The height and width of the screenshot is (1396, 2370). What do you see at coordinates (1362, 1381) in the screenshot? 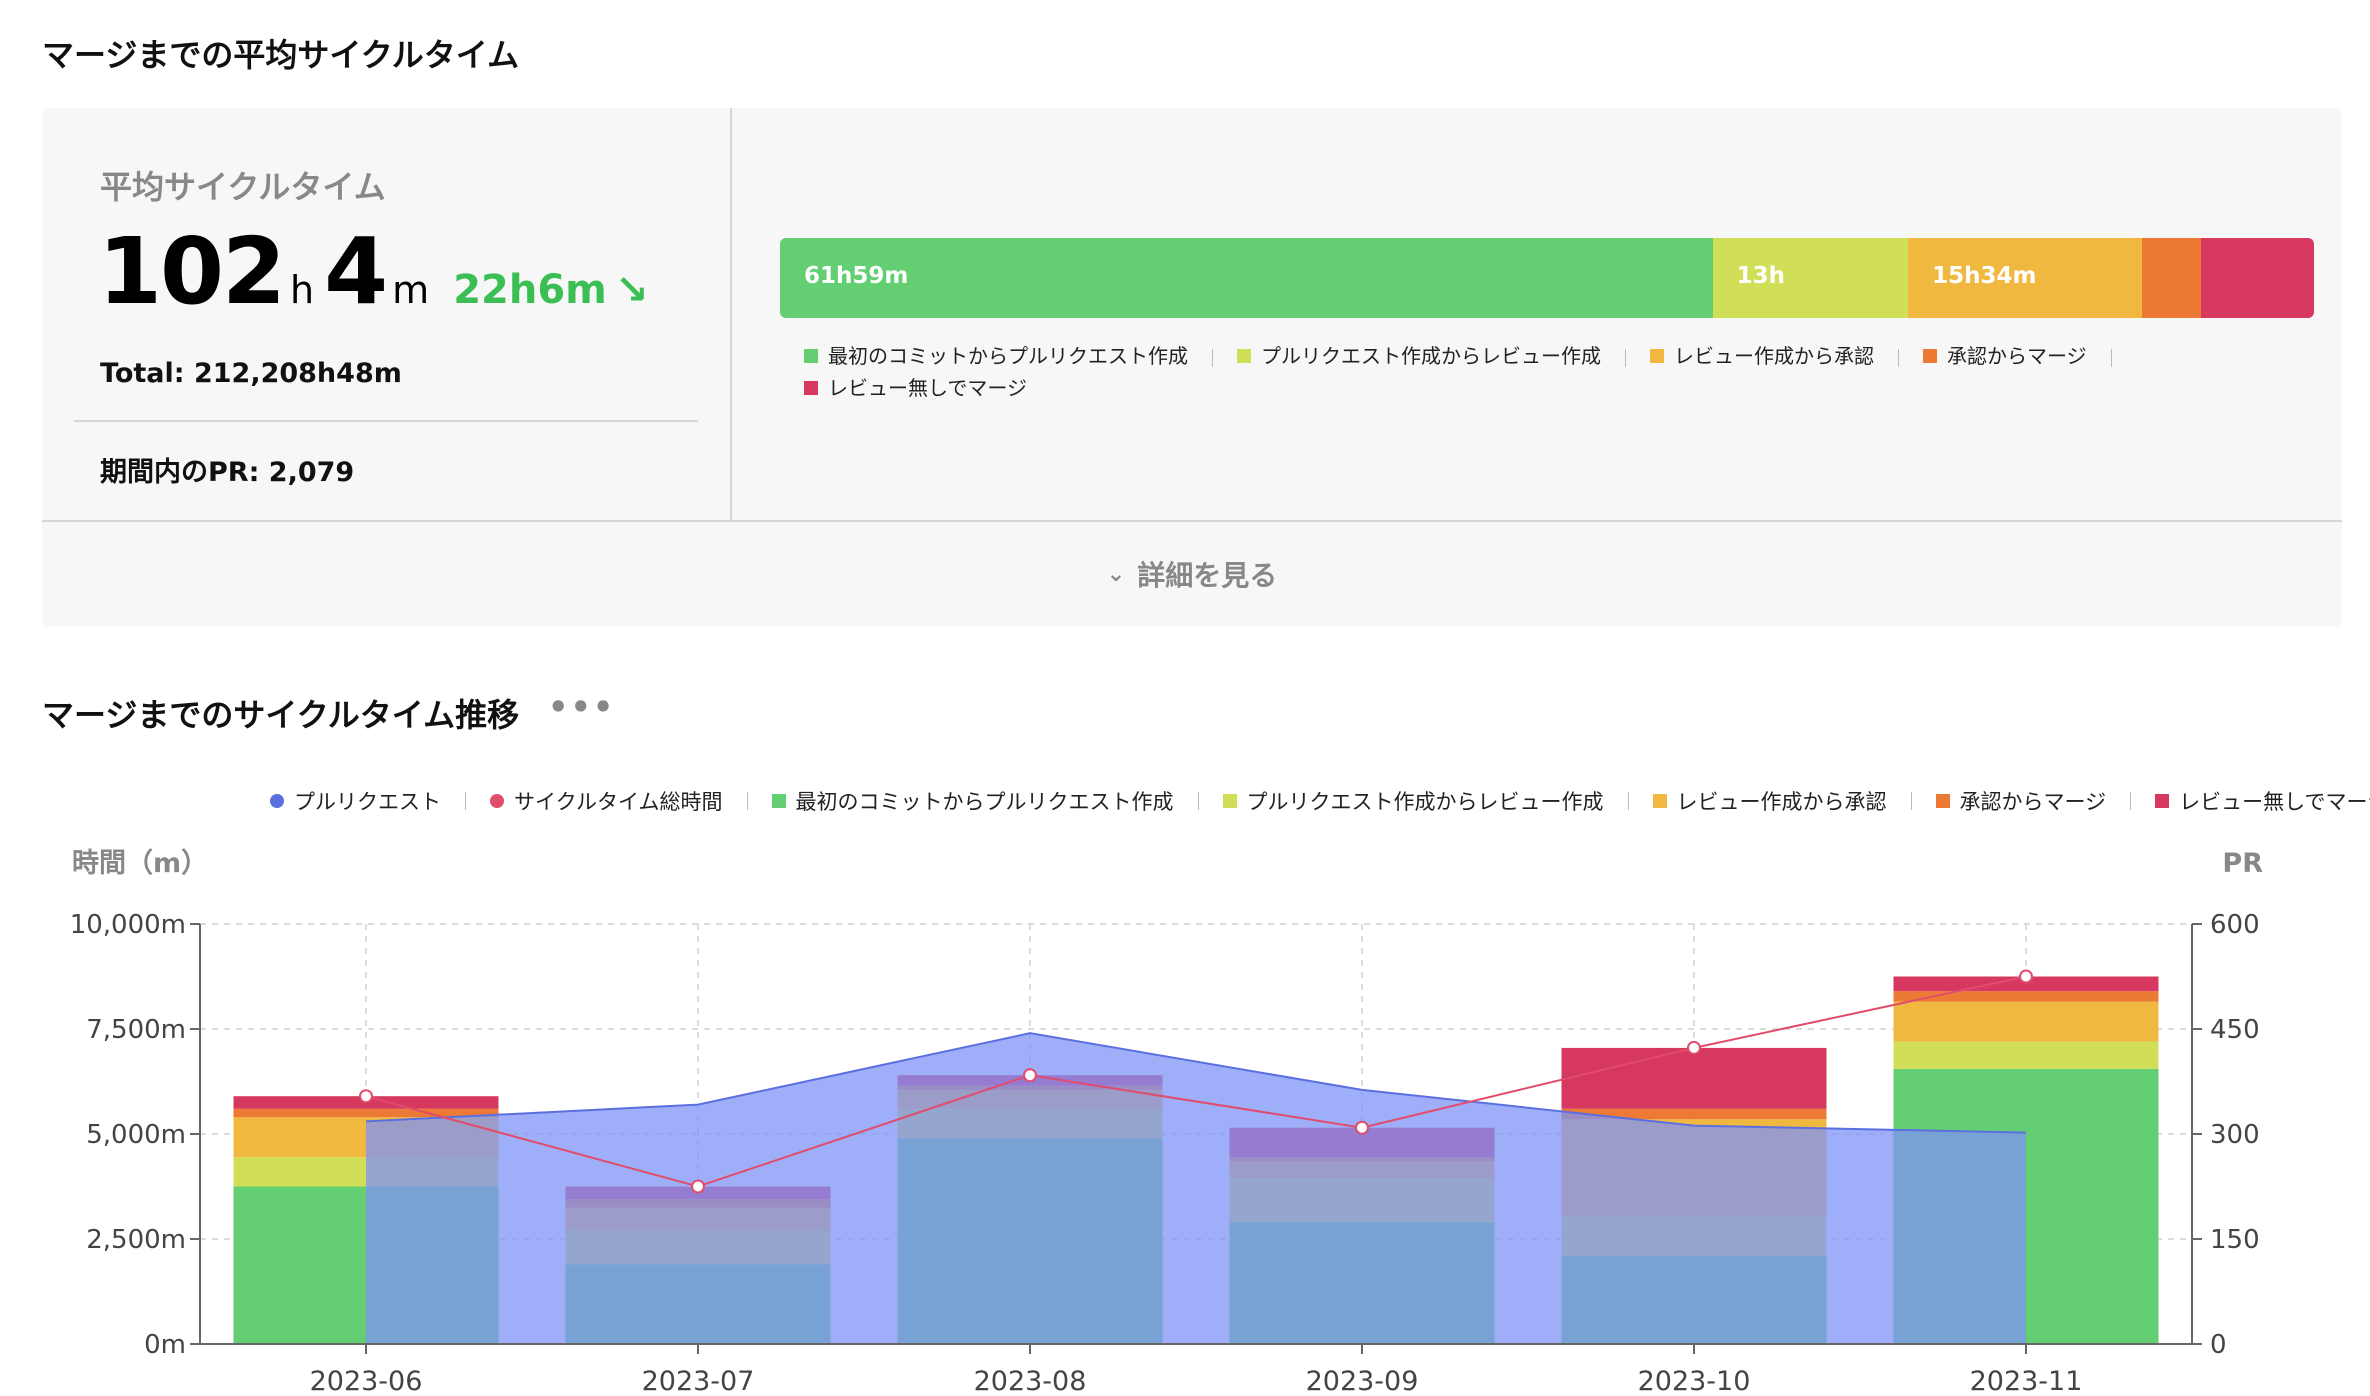
I see `x-tick-label: 2023-09` at bounding box center [1362, 1381].